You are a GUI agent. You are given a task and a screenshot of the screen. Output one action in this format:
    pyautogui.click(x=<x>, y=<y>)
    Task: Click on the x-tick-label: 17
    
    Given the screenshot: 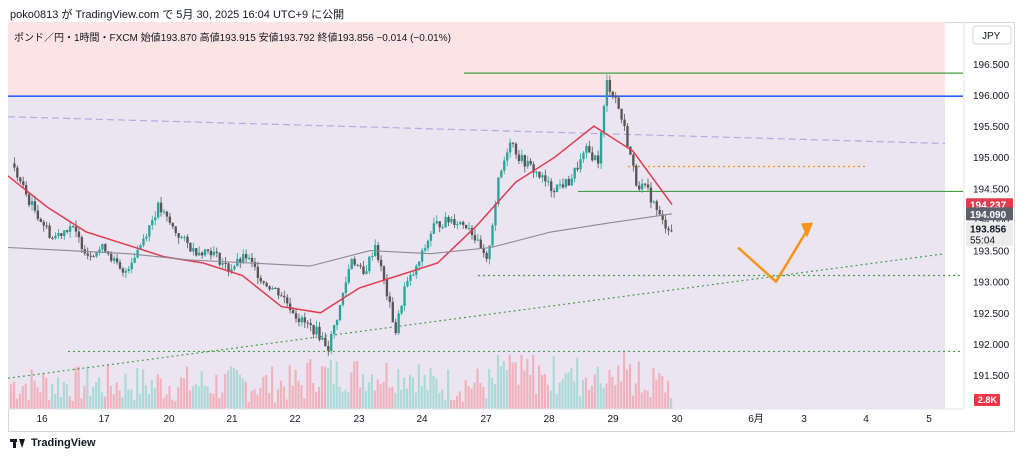 What is the action you would take?
    pyautogui.click(x=104, y=419)
    